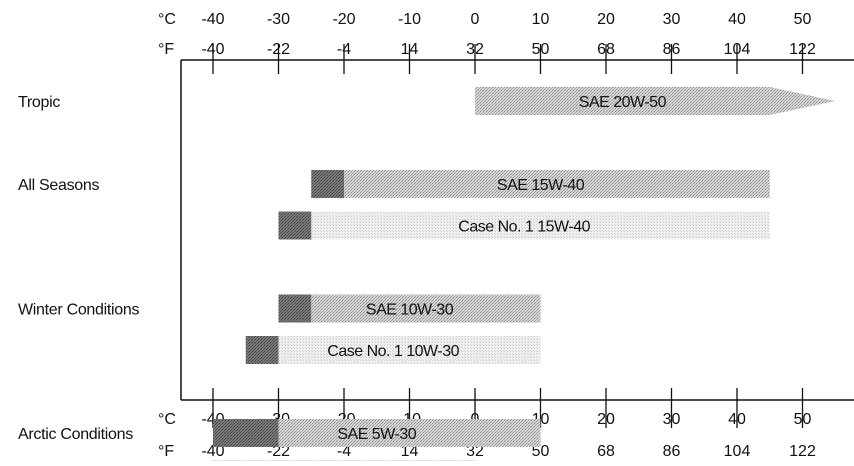 The image size is (854, 466). I want to click on bottom-fahrenheit-unit: °F, so click(166, 451).